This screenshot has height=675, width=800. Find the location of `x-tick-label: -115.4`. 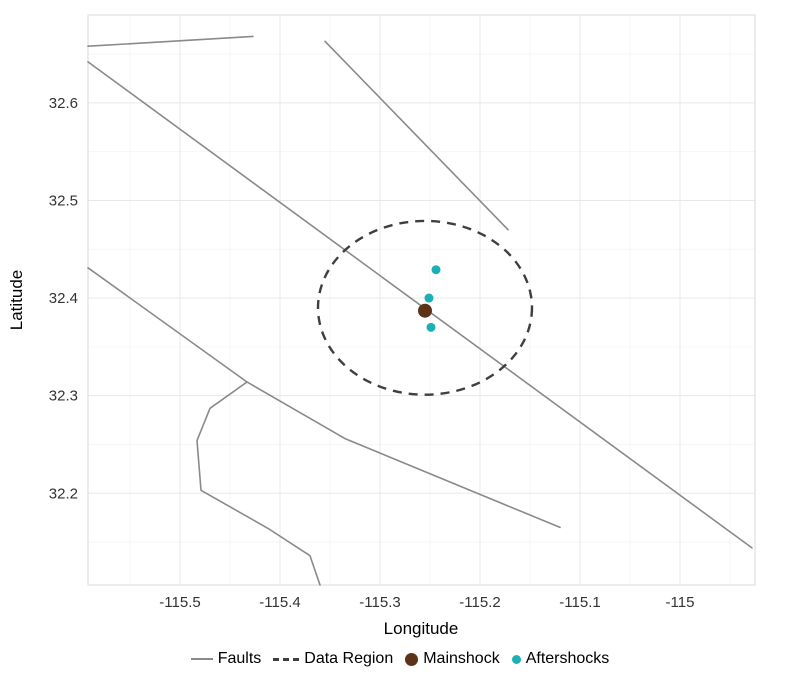

x-tick-label: -115.4 is located at coordinates (279, 602).